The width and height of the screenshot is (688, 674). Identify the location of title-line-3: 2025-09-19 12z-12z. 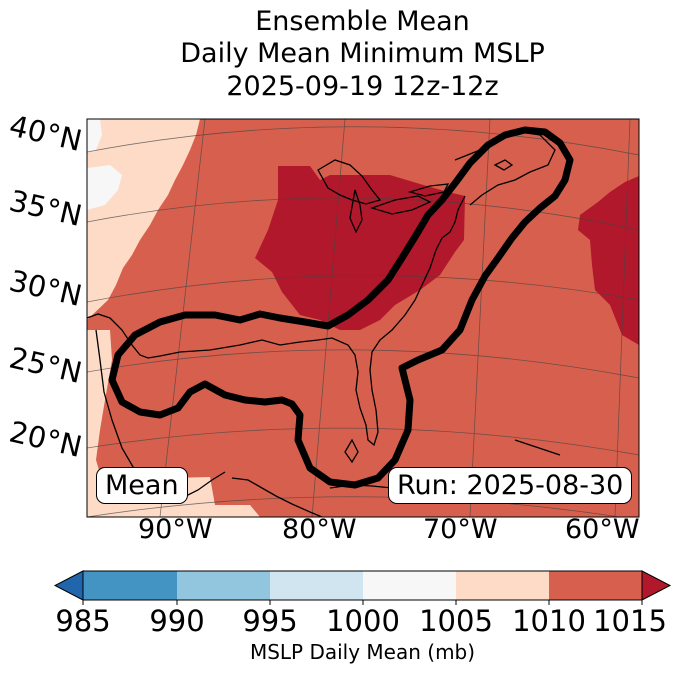
(362, 86).